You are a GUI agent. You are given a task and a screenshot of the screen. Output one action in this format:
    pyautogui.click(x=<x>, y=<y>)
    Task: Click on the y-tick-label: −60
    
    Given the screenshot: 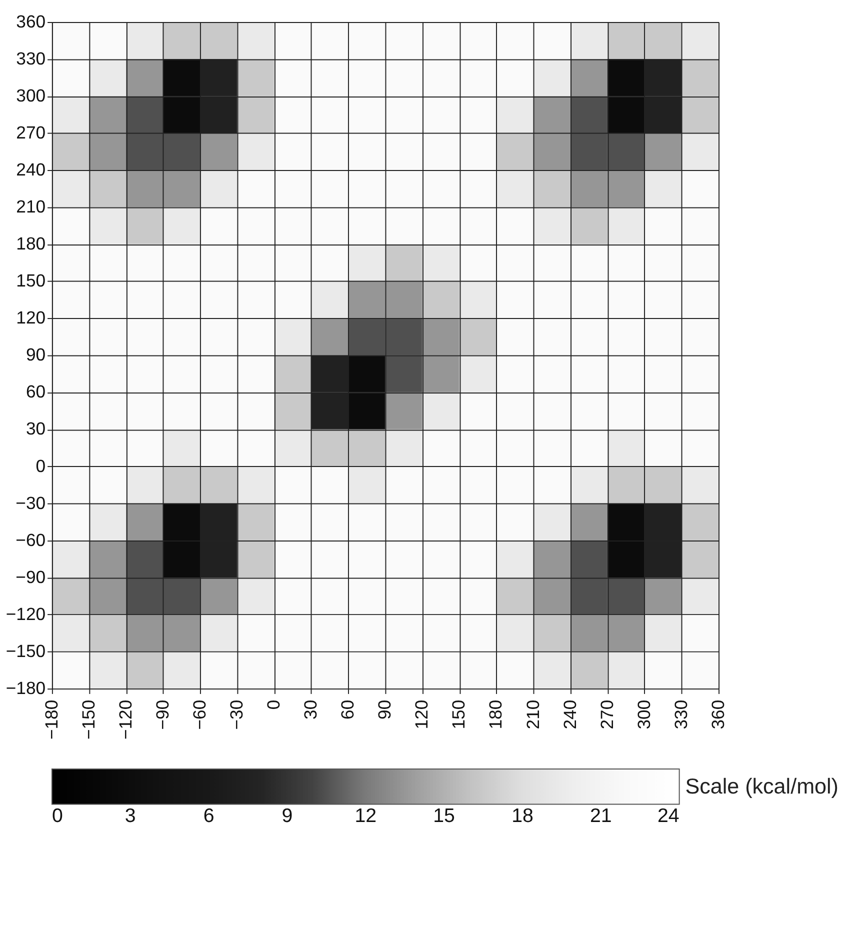 What is the action you would take?
    pyautogui.click(x=31, y=540)
    